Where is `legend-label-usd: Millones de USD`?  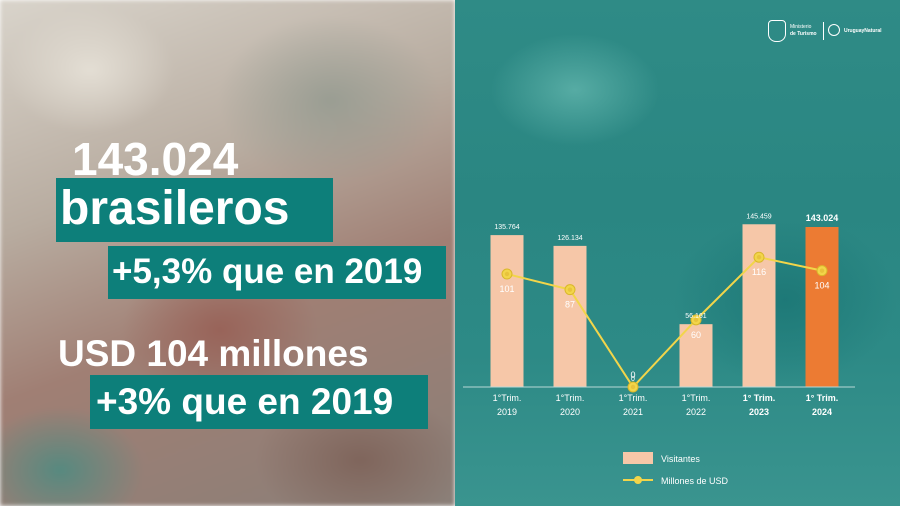 legend-label-usd: Millones de USD is located at coordinates (695, 481).